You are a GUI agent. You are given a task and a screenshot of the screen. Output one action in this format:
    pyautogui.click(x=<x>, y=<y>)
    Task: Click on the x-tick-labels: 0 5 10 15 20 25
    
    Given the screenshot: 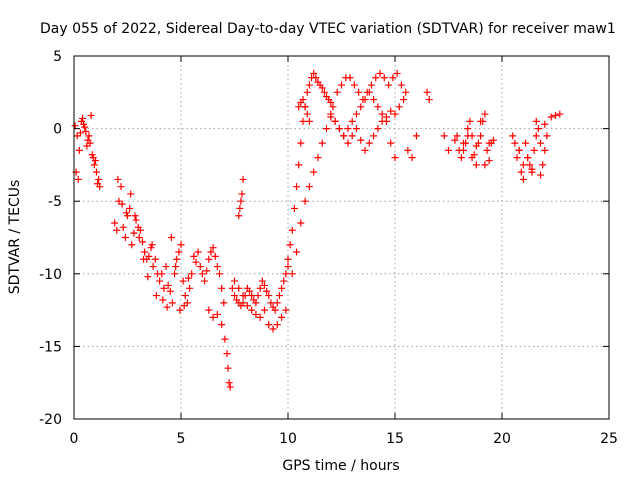 What is the action you would take?
    pyautogui.click(x=344, y=439)
    